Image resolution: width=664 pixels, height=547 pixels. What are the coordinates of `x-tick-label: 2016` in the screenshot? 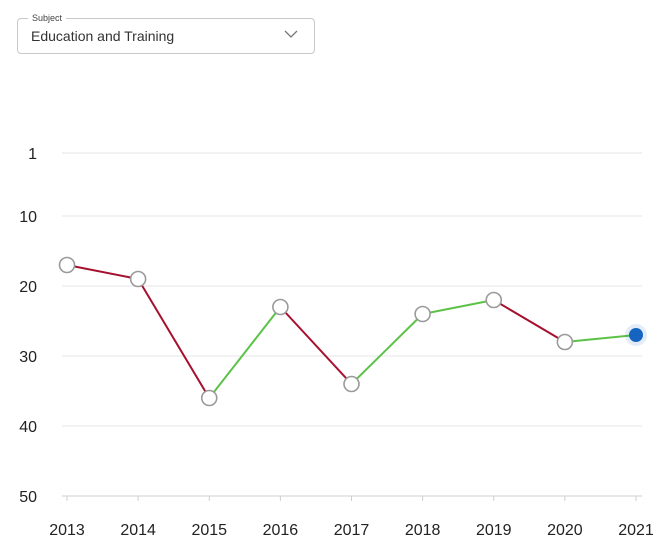 It's located at (281, 530).